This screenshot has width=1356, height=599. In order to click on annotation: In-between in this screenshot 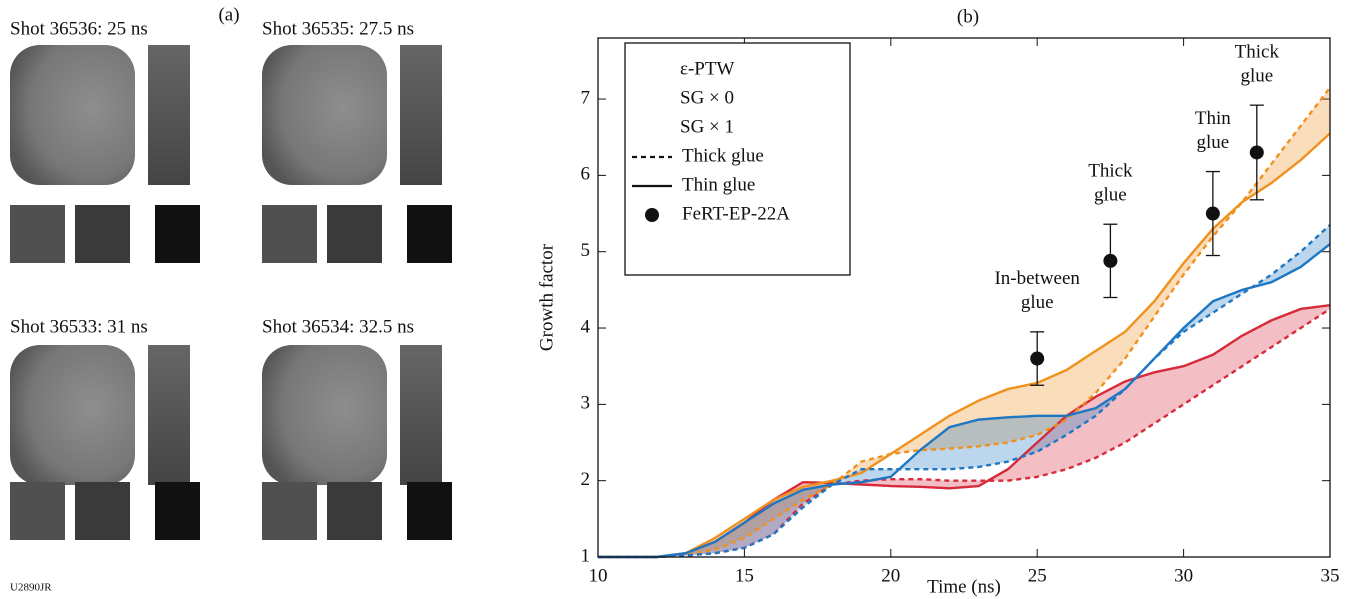, I will do `click(1037, 278)`.